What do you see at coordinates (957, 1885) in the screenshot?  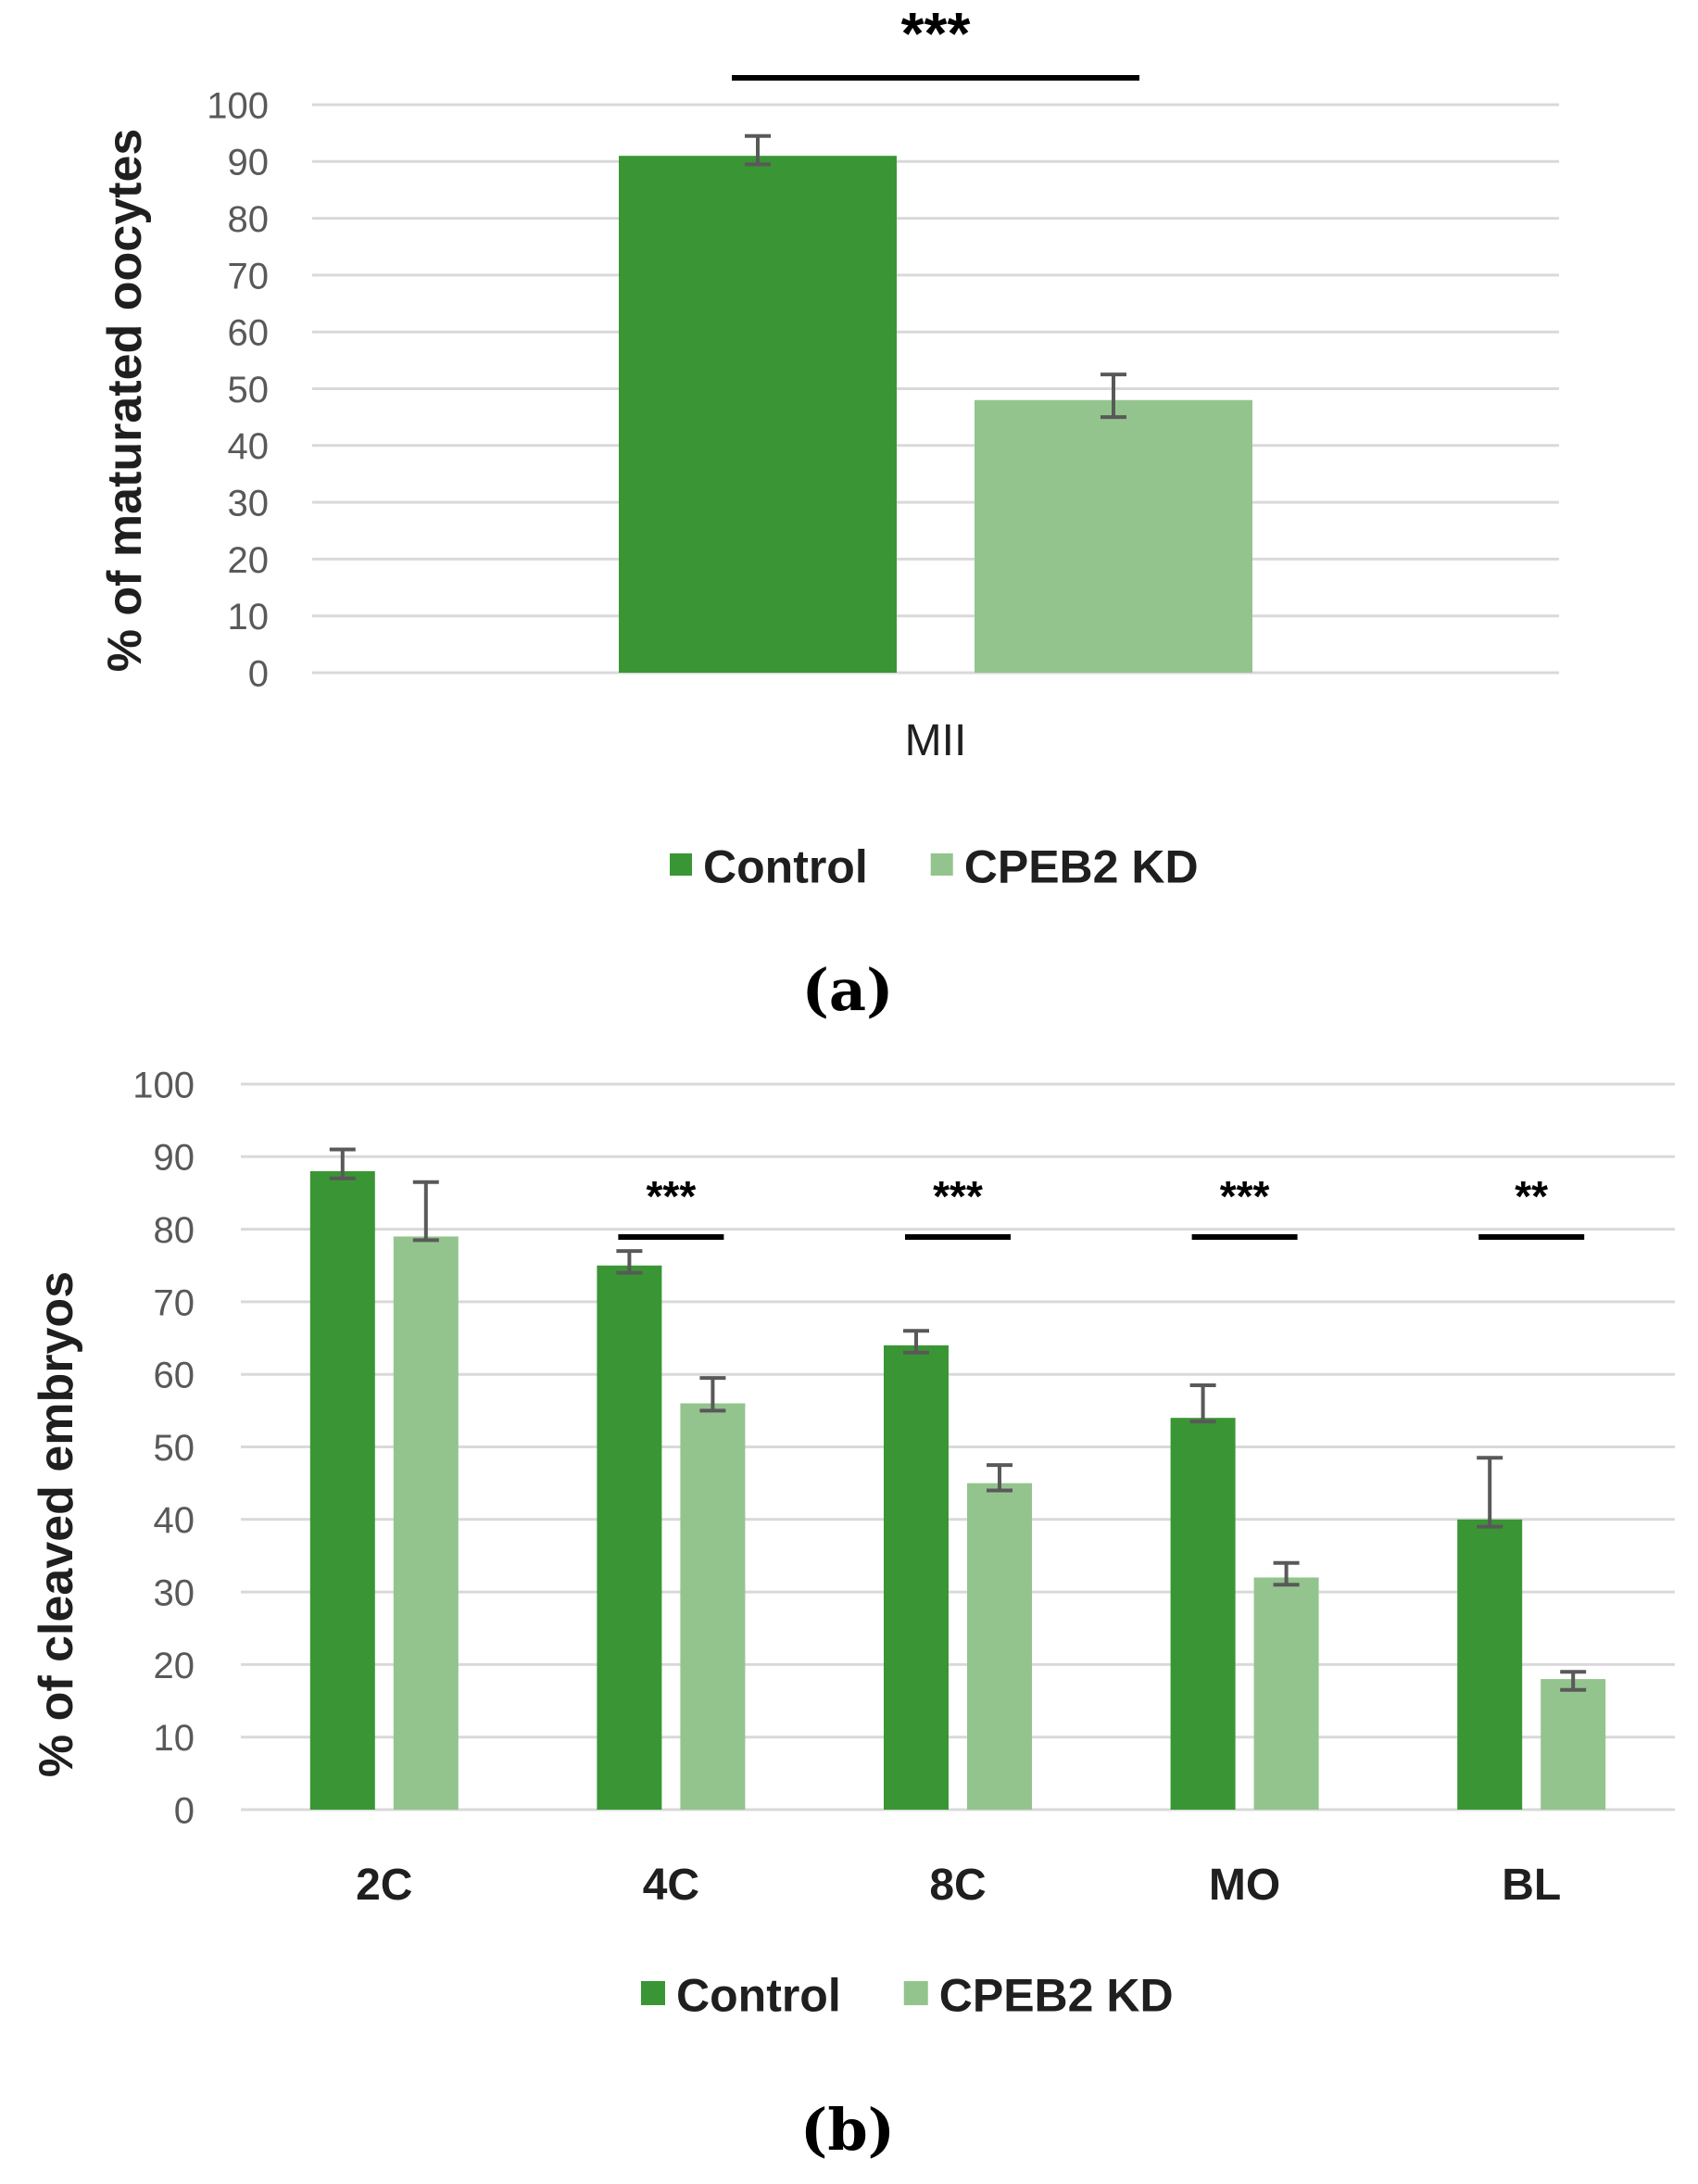 I see `x-category-label: 8C` at bounding box center [957, 1885].